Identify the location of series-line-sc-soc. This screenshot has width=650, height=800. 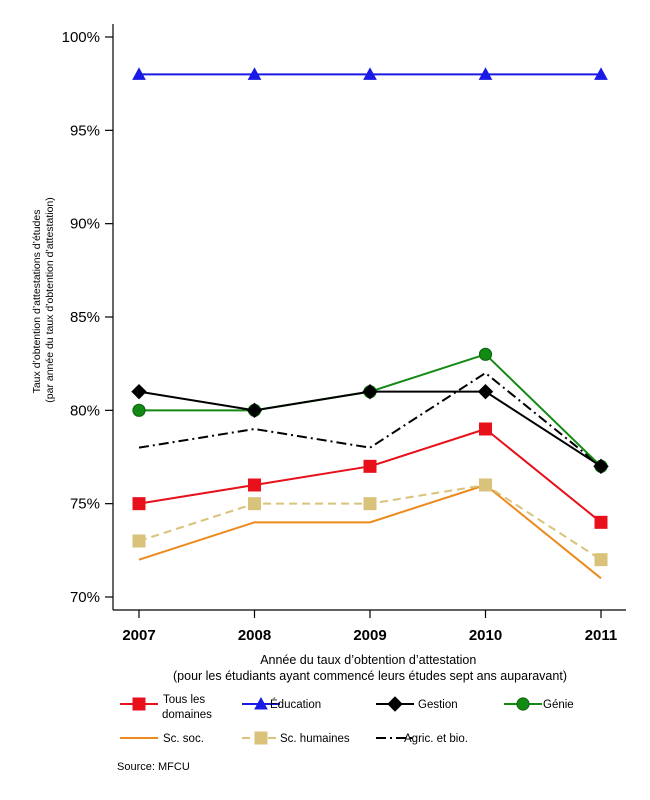
(370, 531).